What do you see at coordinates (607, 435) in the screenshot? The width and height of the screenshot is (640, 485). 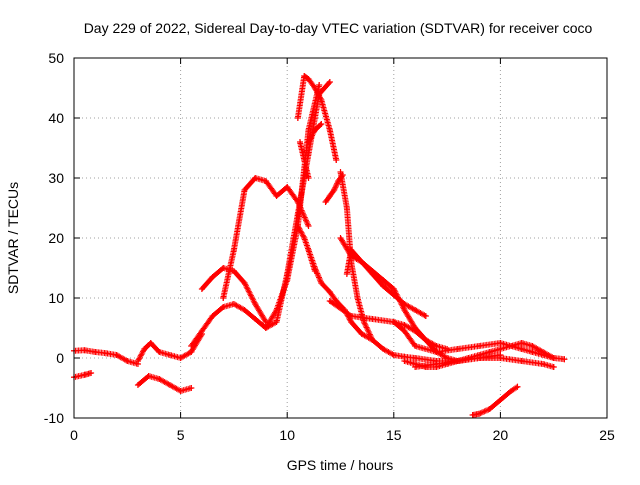 I see `x-tick-label: 25` at bounding box center [607, 435].